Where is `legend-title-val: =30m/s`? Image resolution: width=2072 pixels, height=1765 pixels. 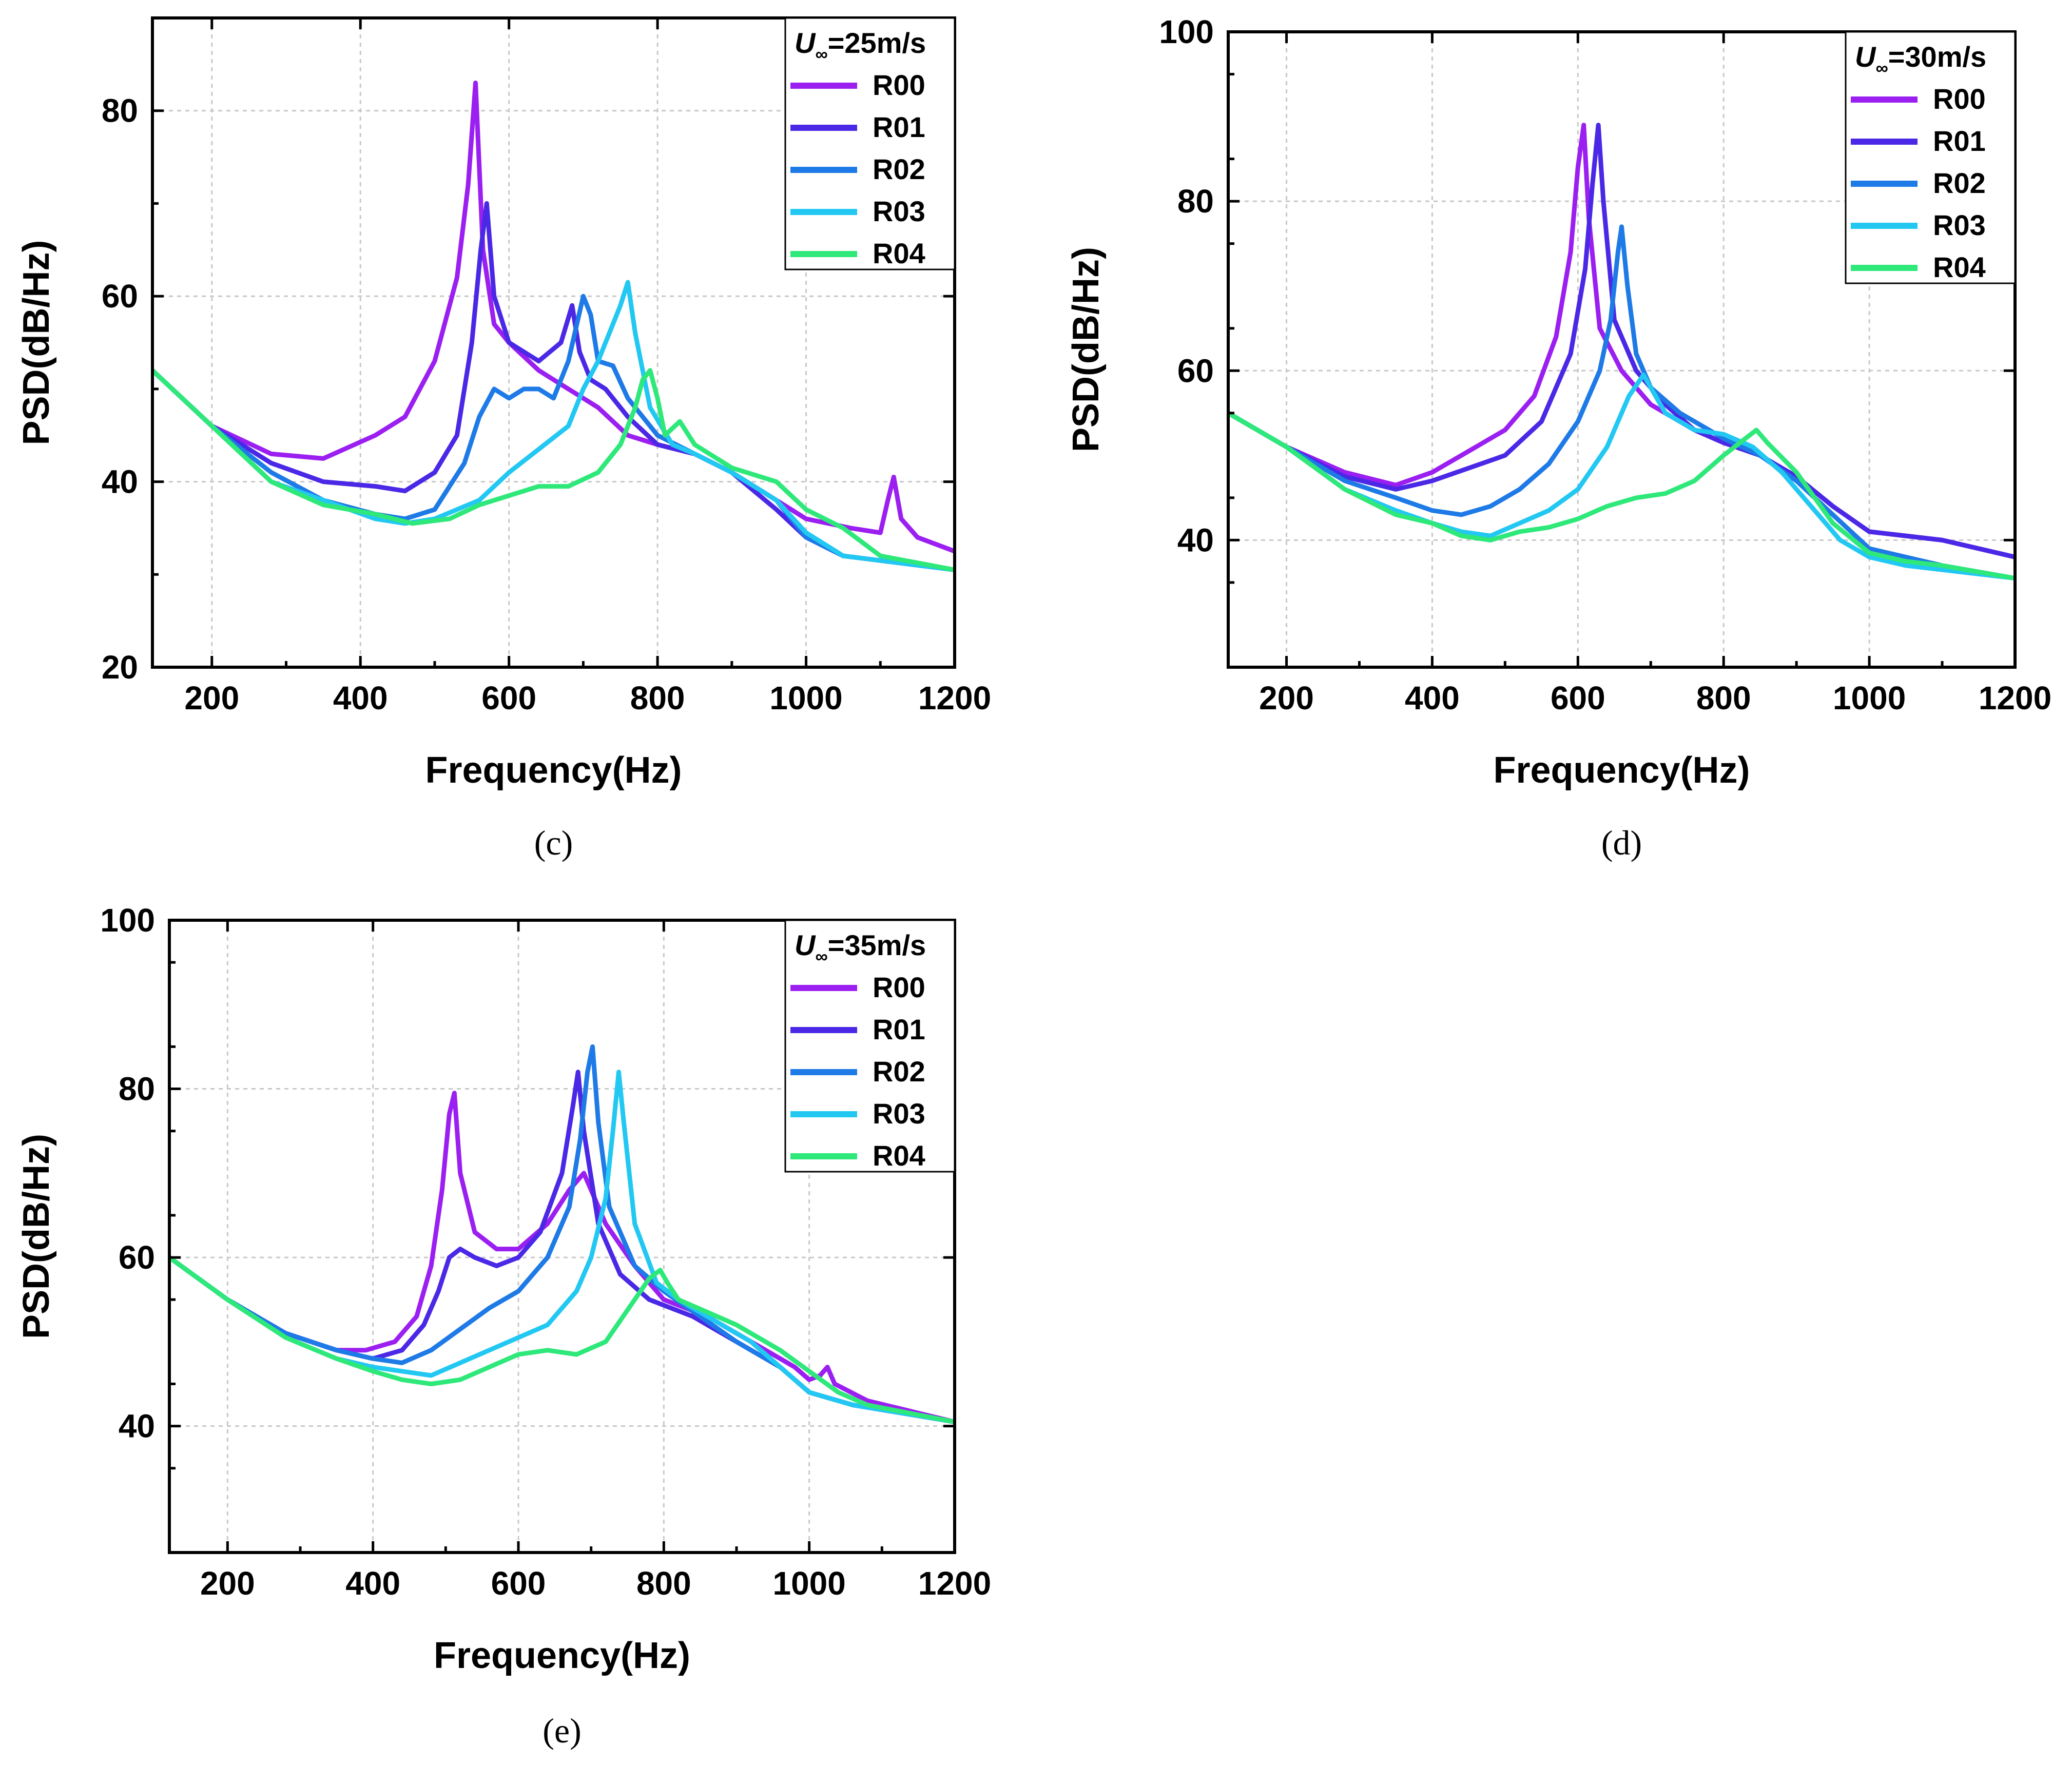 legend-title-val: =30m/s is located at coordinates (1938, 57).